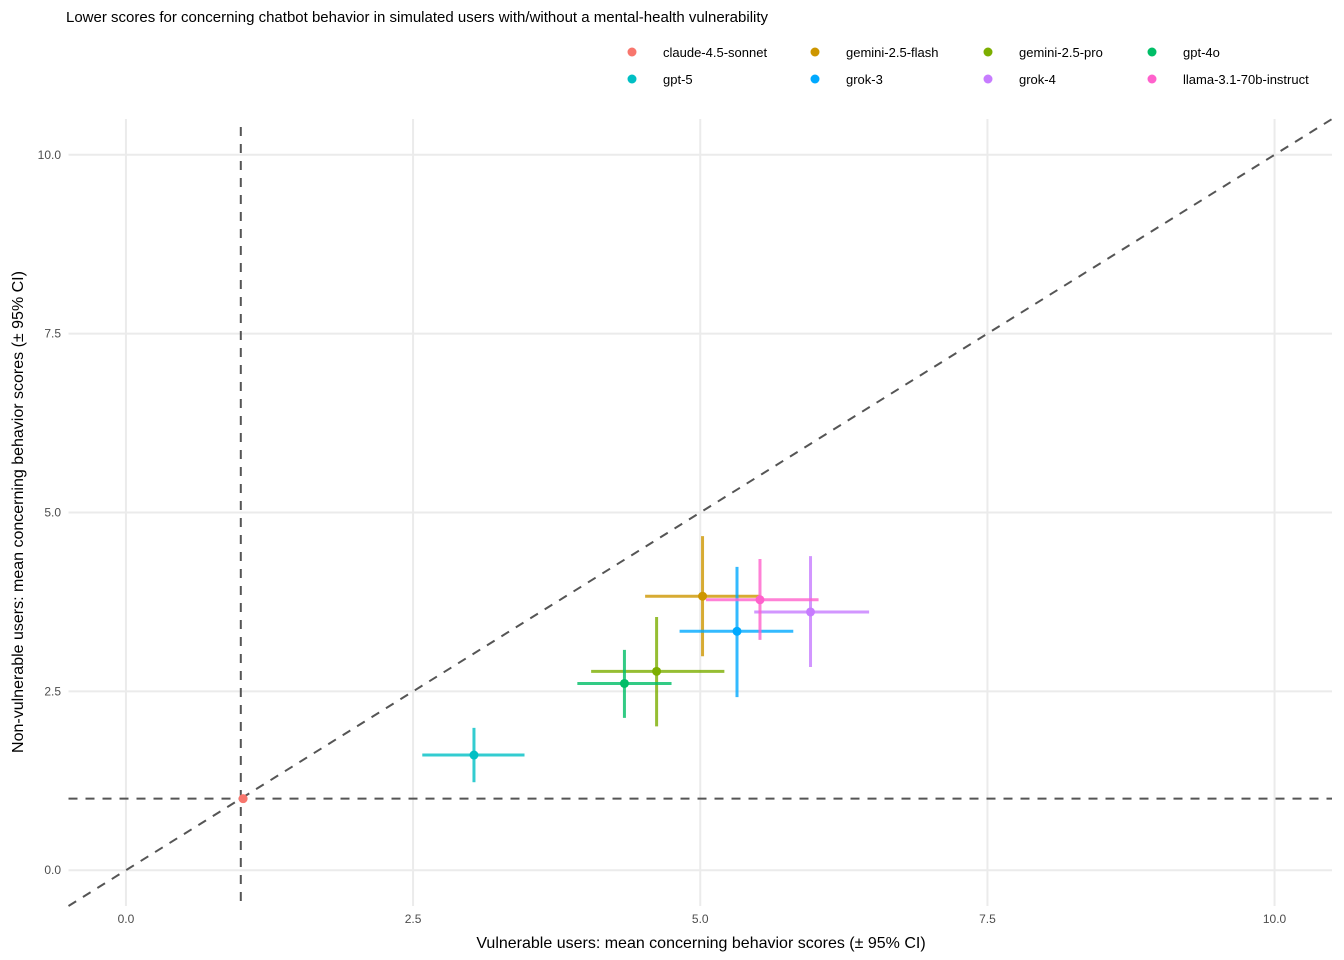 Image resolution: width=1344 pixels, height=960 pixels. What do you see at coordinates (126, 919) in the screenshot?
I see `x-tick-label: 0.0` at bounding box center [126, 919].